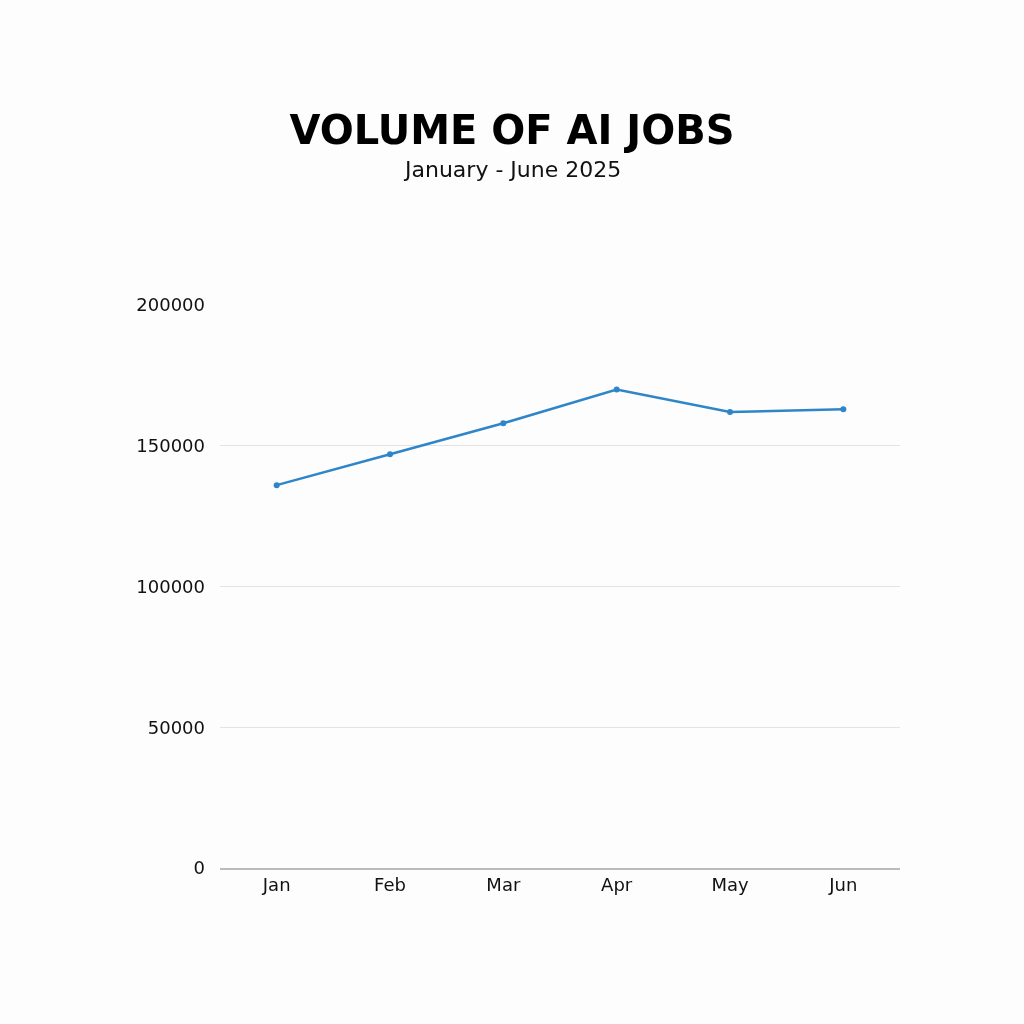 This screenshot has width=1024, height=1024. What do you see at coordinates (390, 885) in the screenshot?
I see `x-tick-label: Feb` at bounding box center [390, 885].